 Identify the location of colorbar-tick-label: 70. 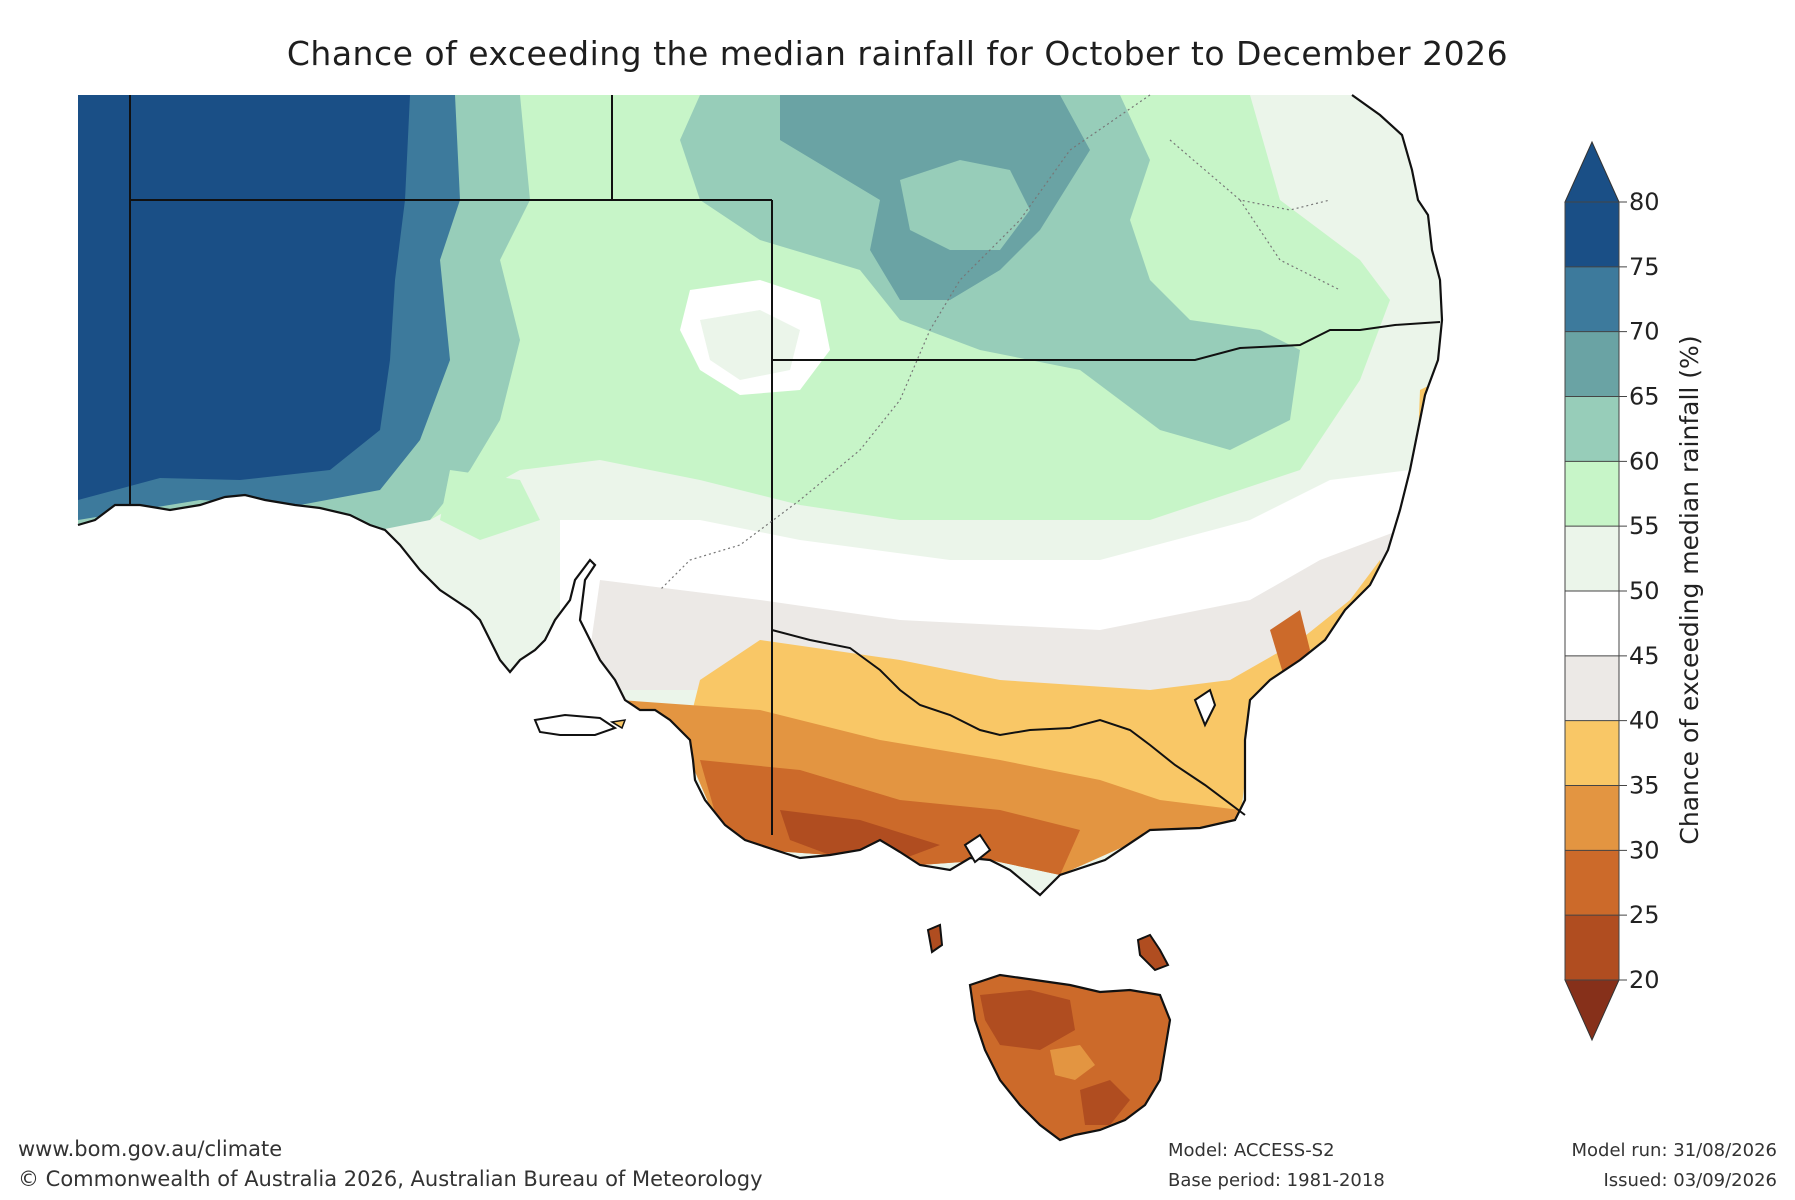
(1644, 332).